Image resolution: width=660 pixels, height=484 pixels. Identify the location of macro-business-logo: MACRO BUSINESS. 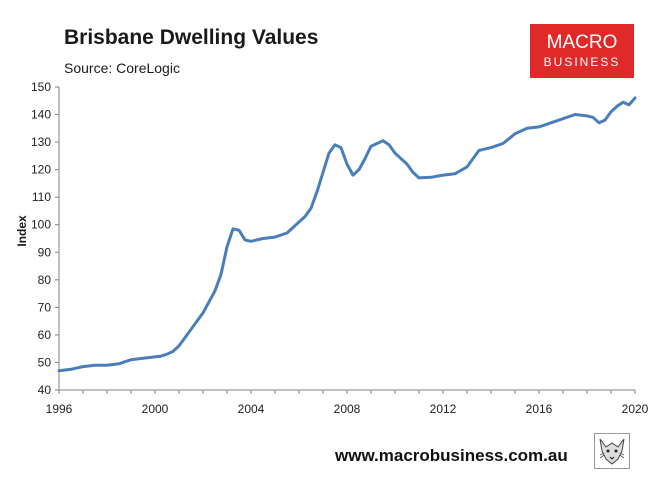
(582, 51).